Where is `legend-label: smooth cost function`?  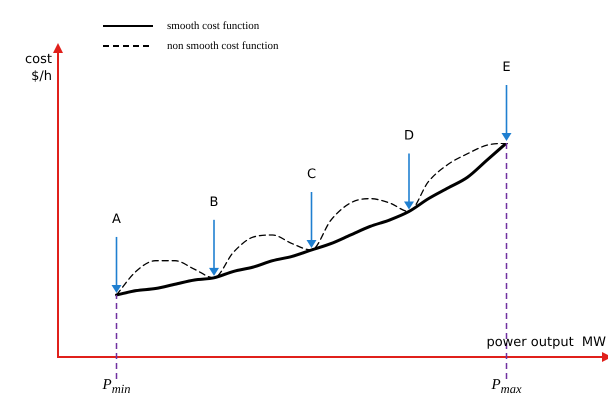 legend-label: smooth cost function is located at coordinates (213, 26).